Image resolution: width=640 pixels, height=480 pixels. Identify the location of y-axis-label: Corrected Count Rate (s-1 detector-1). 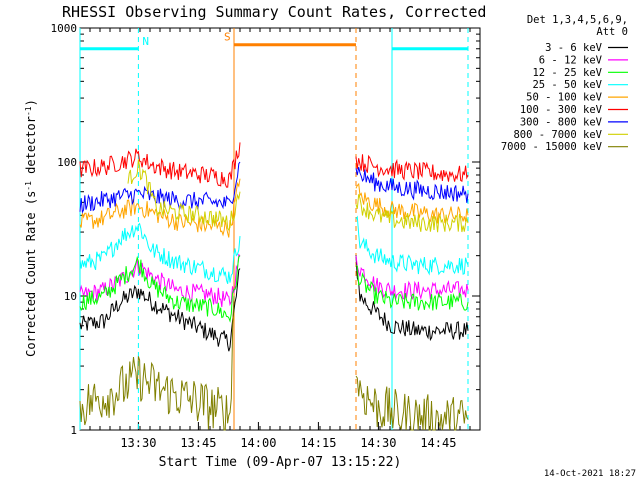
(31, 228).